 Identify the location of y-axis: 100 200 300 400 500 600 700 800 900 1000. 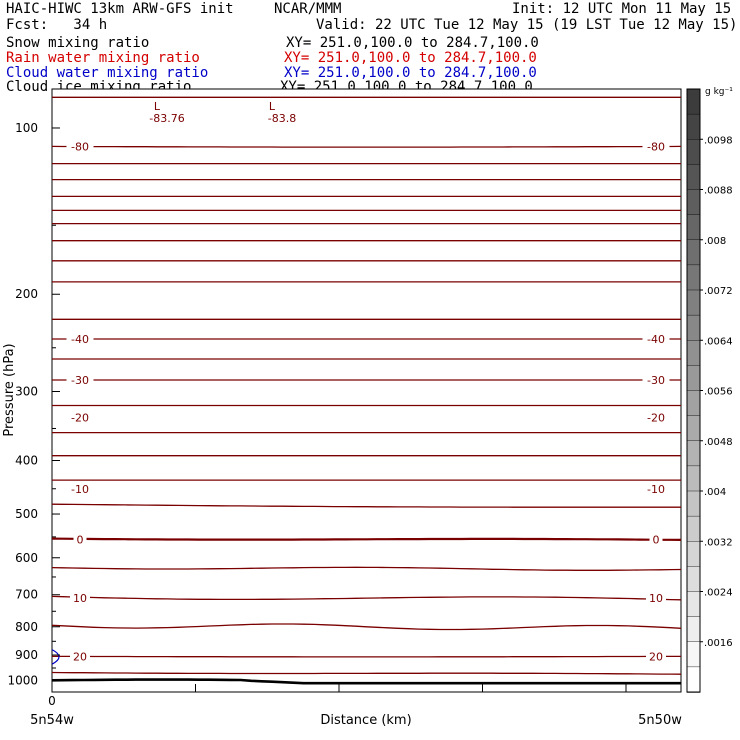
(33, 404).